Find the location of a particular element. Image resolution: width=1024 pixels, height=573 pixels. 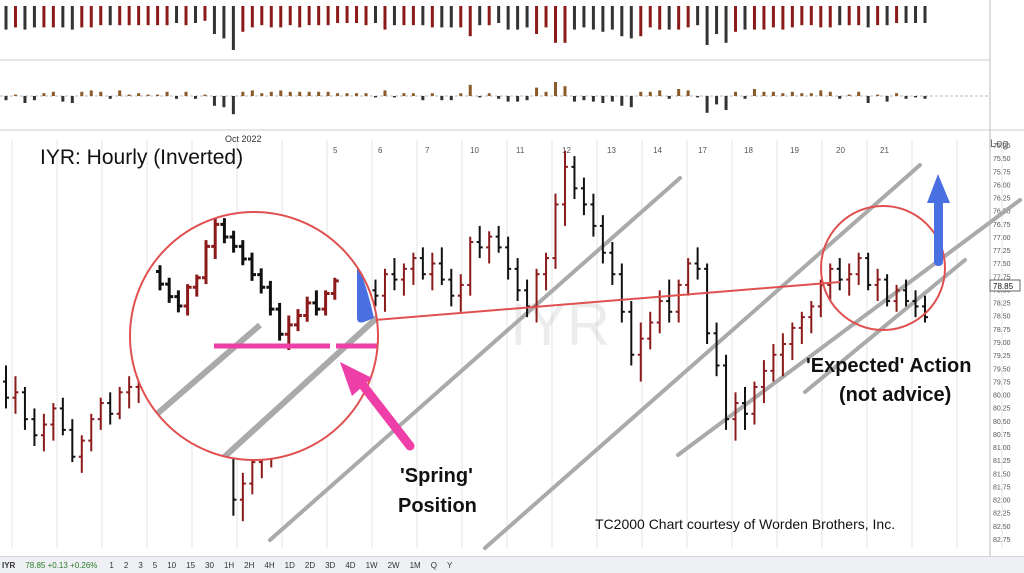

volume-pane is located at coordinates (495, 30).